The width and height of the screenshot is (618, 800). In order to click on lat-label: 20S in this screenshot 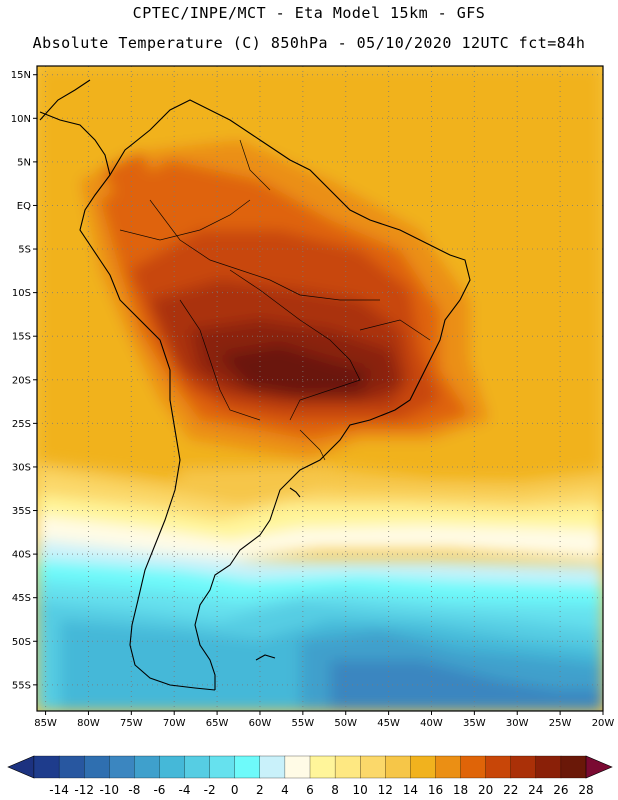, I will do `click(21, 380)`.